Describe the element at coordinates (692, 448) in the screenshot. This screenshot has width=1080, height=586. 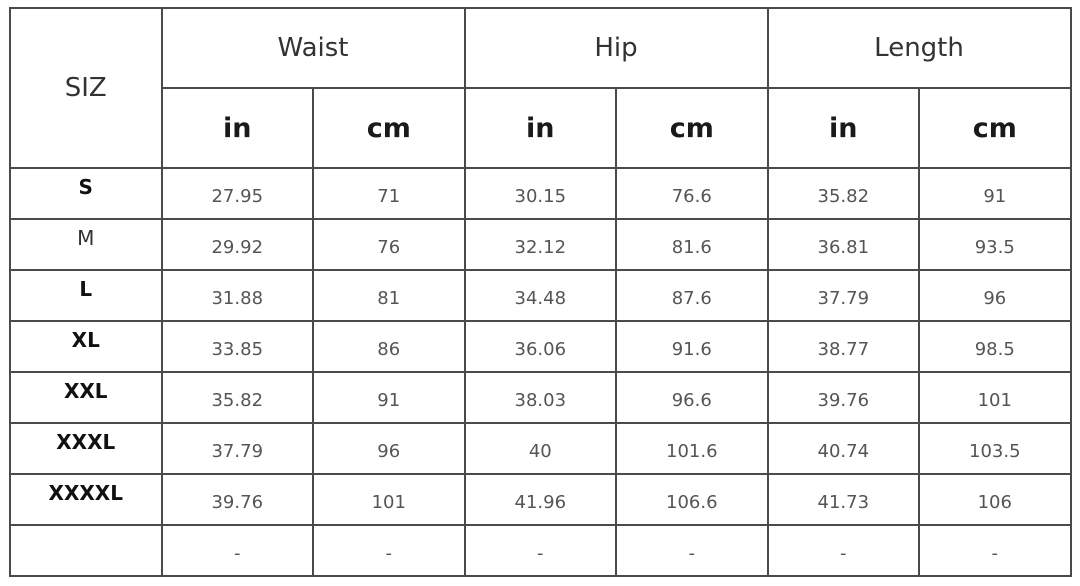
I see `measurement-cell: 101.6` at that location.